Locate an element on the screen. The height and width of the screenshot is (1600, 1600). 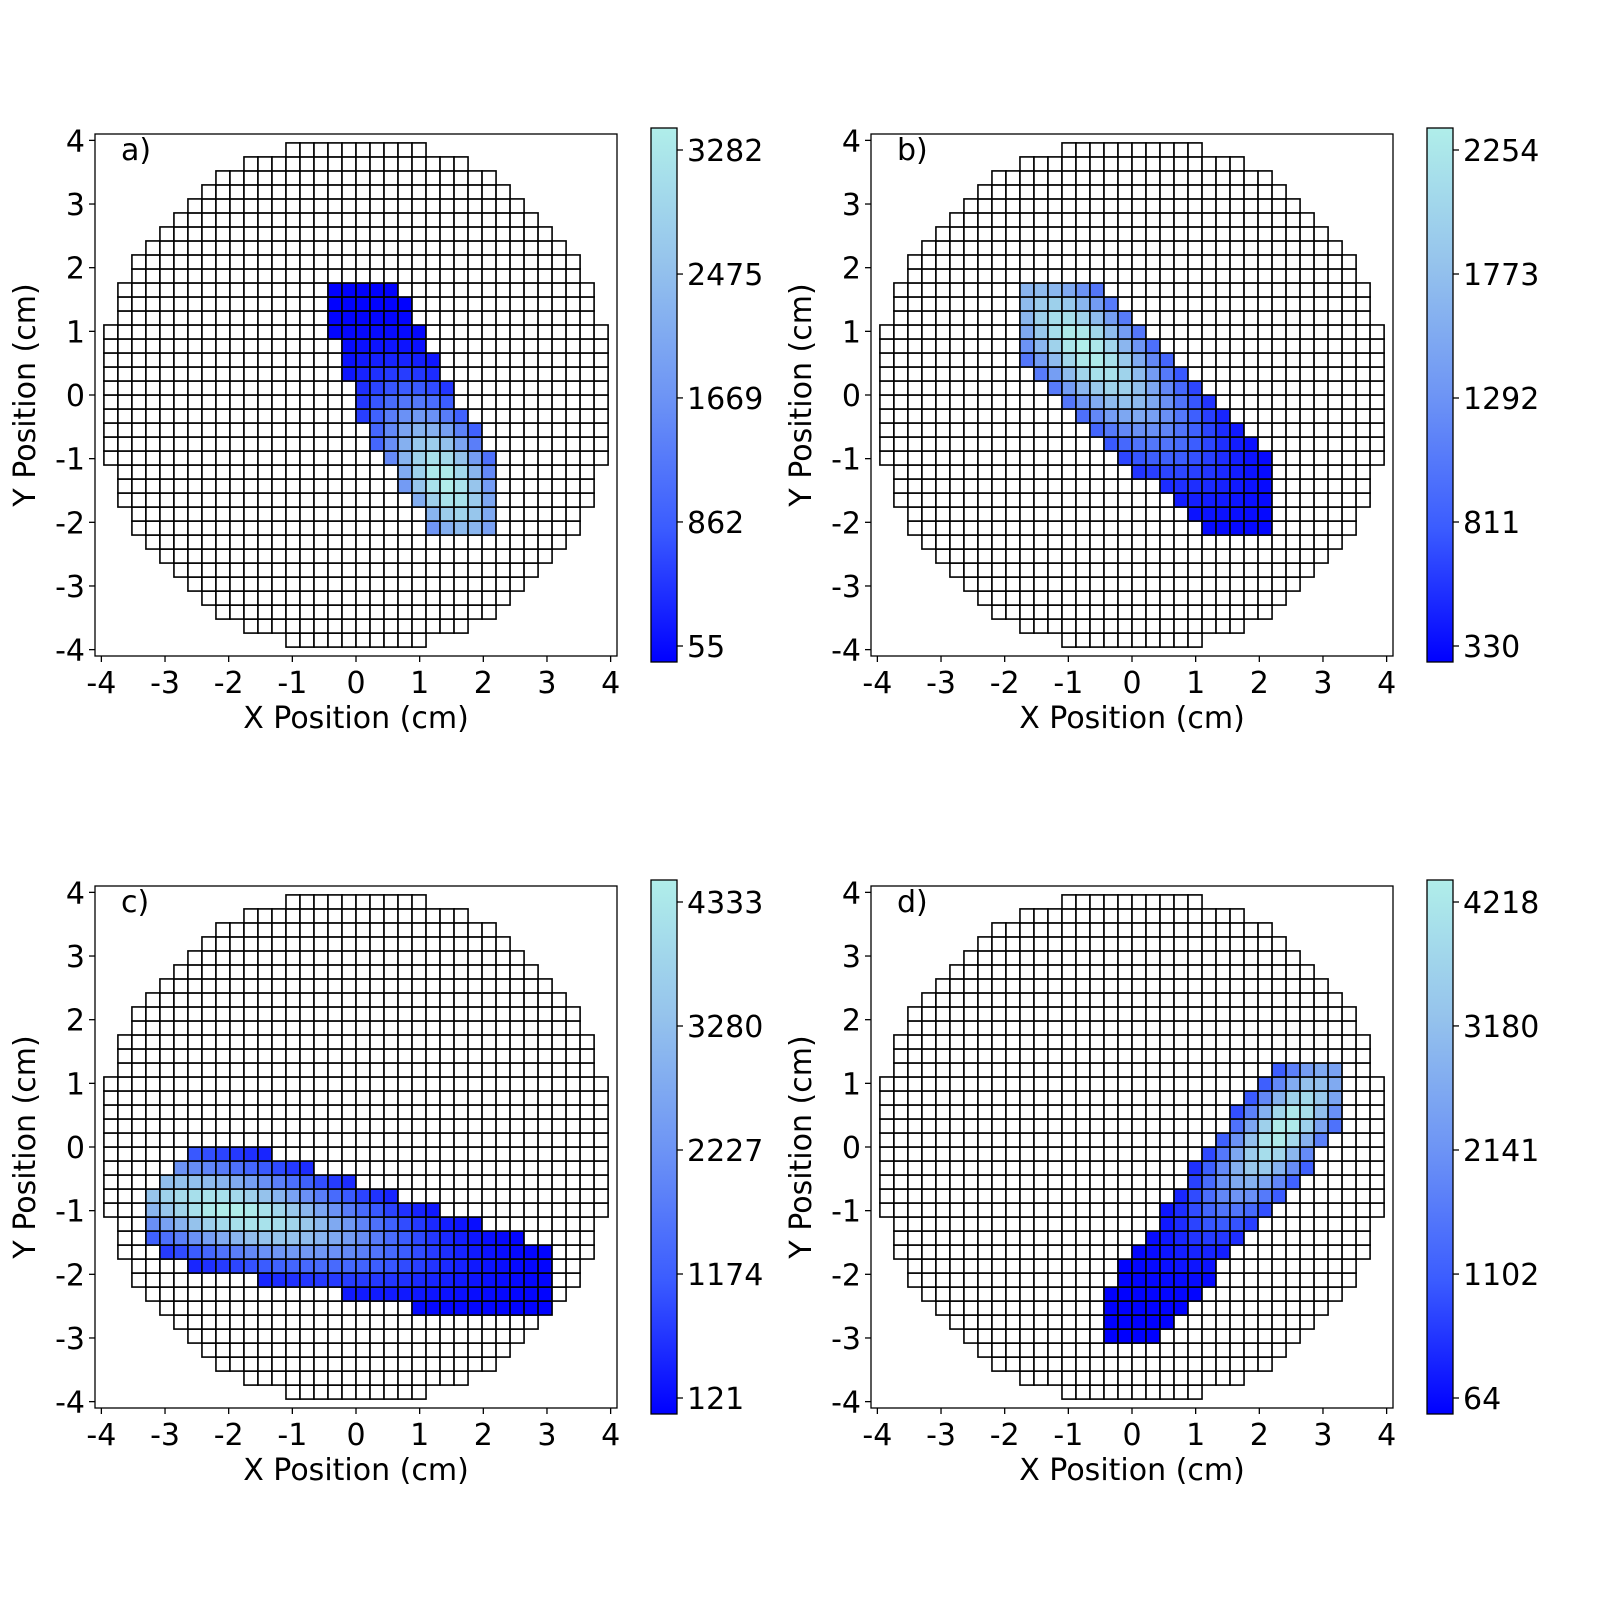
colorbar-tick-label: 121 is located at coordinates (715, 1399).